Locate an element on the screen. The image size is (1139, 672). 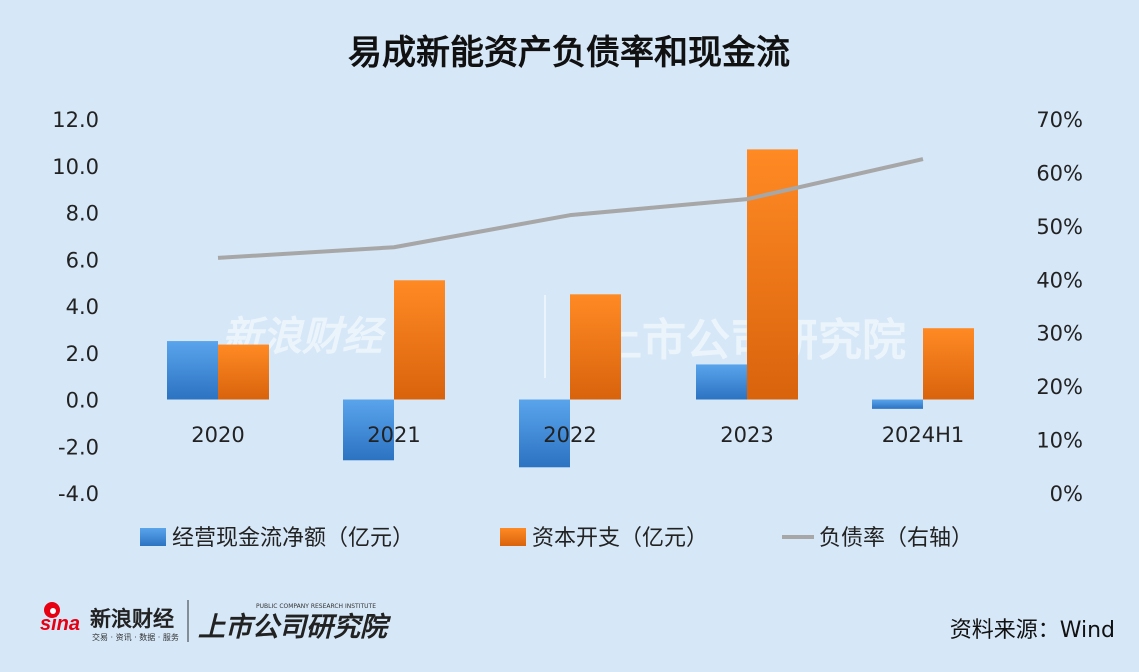
x-category-label: 2021 is located at coordinates (393, 435).